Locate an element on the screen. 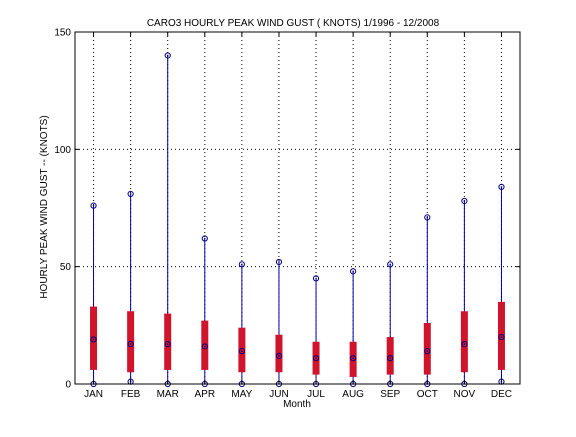 The width and height of the screenshot is (576, 437). x-tick-label: JUL is located at coordinates (316, 394).